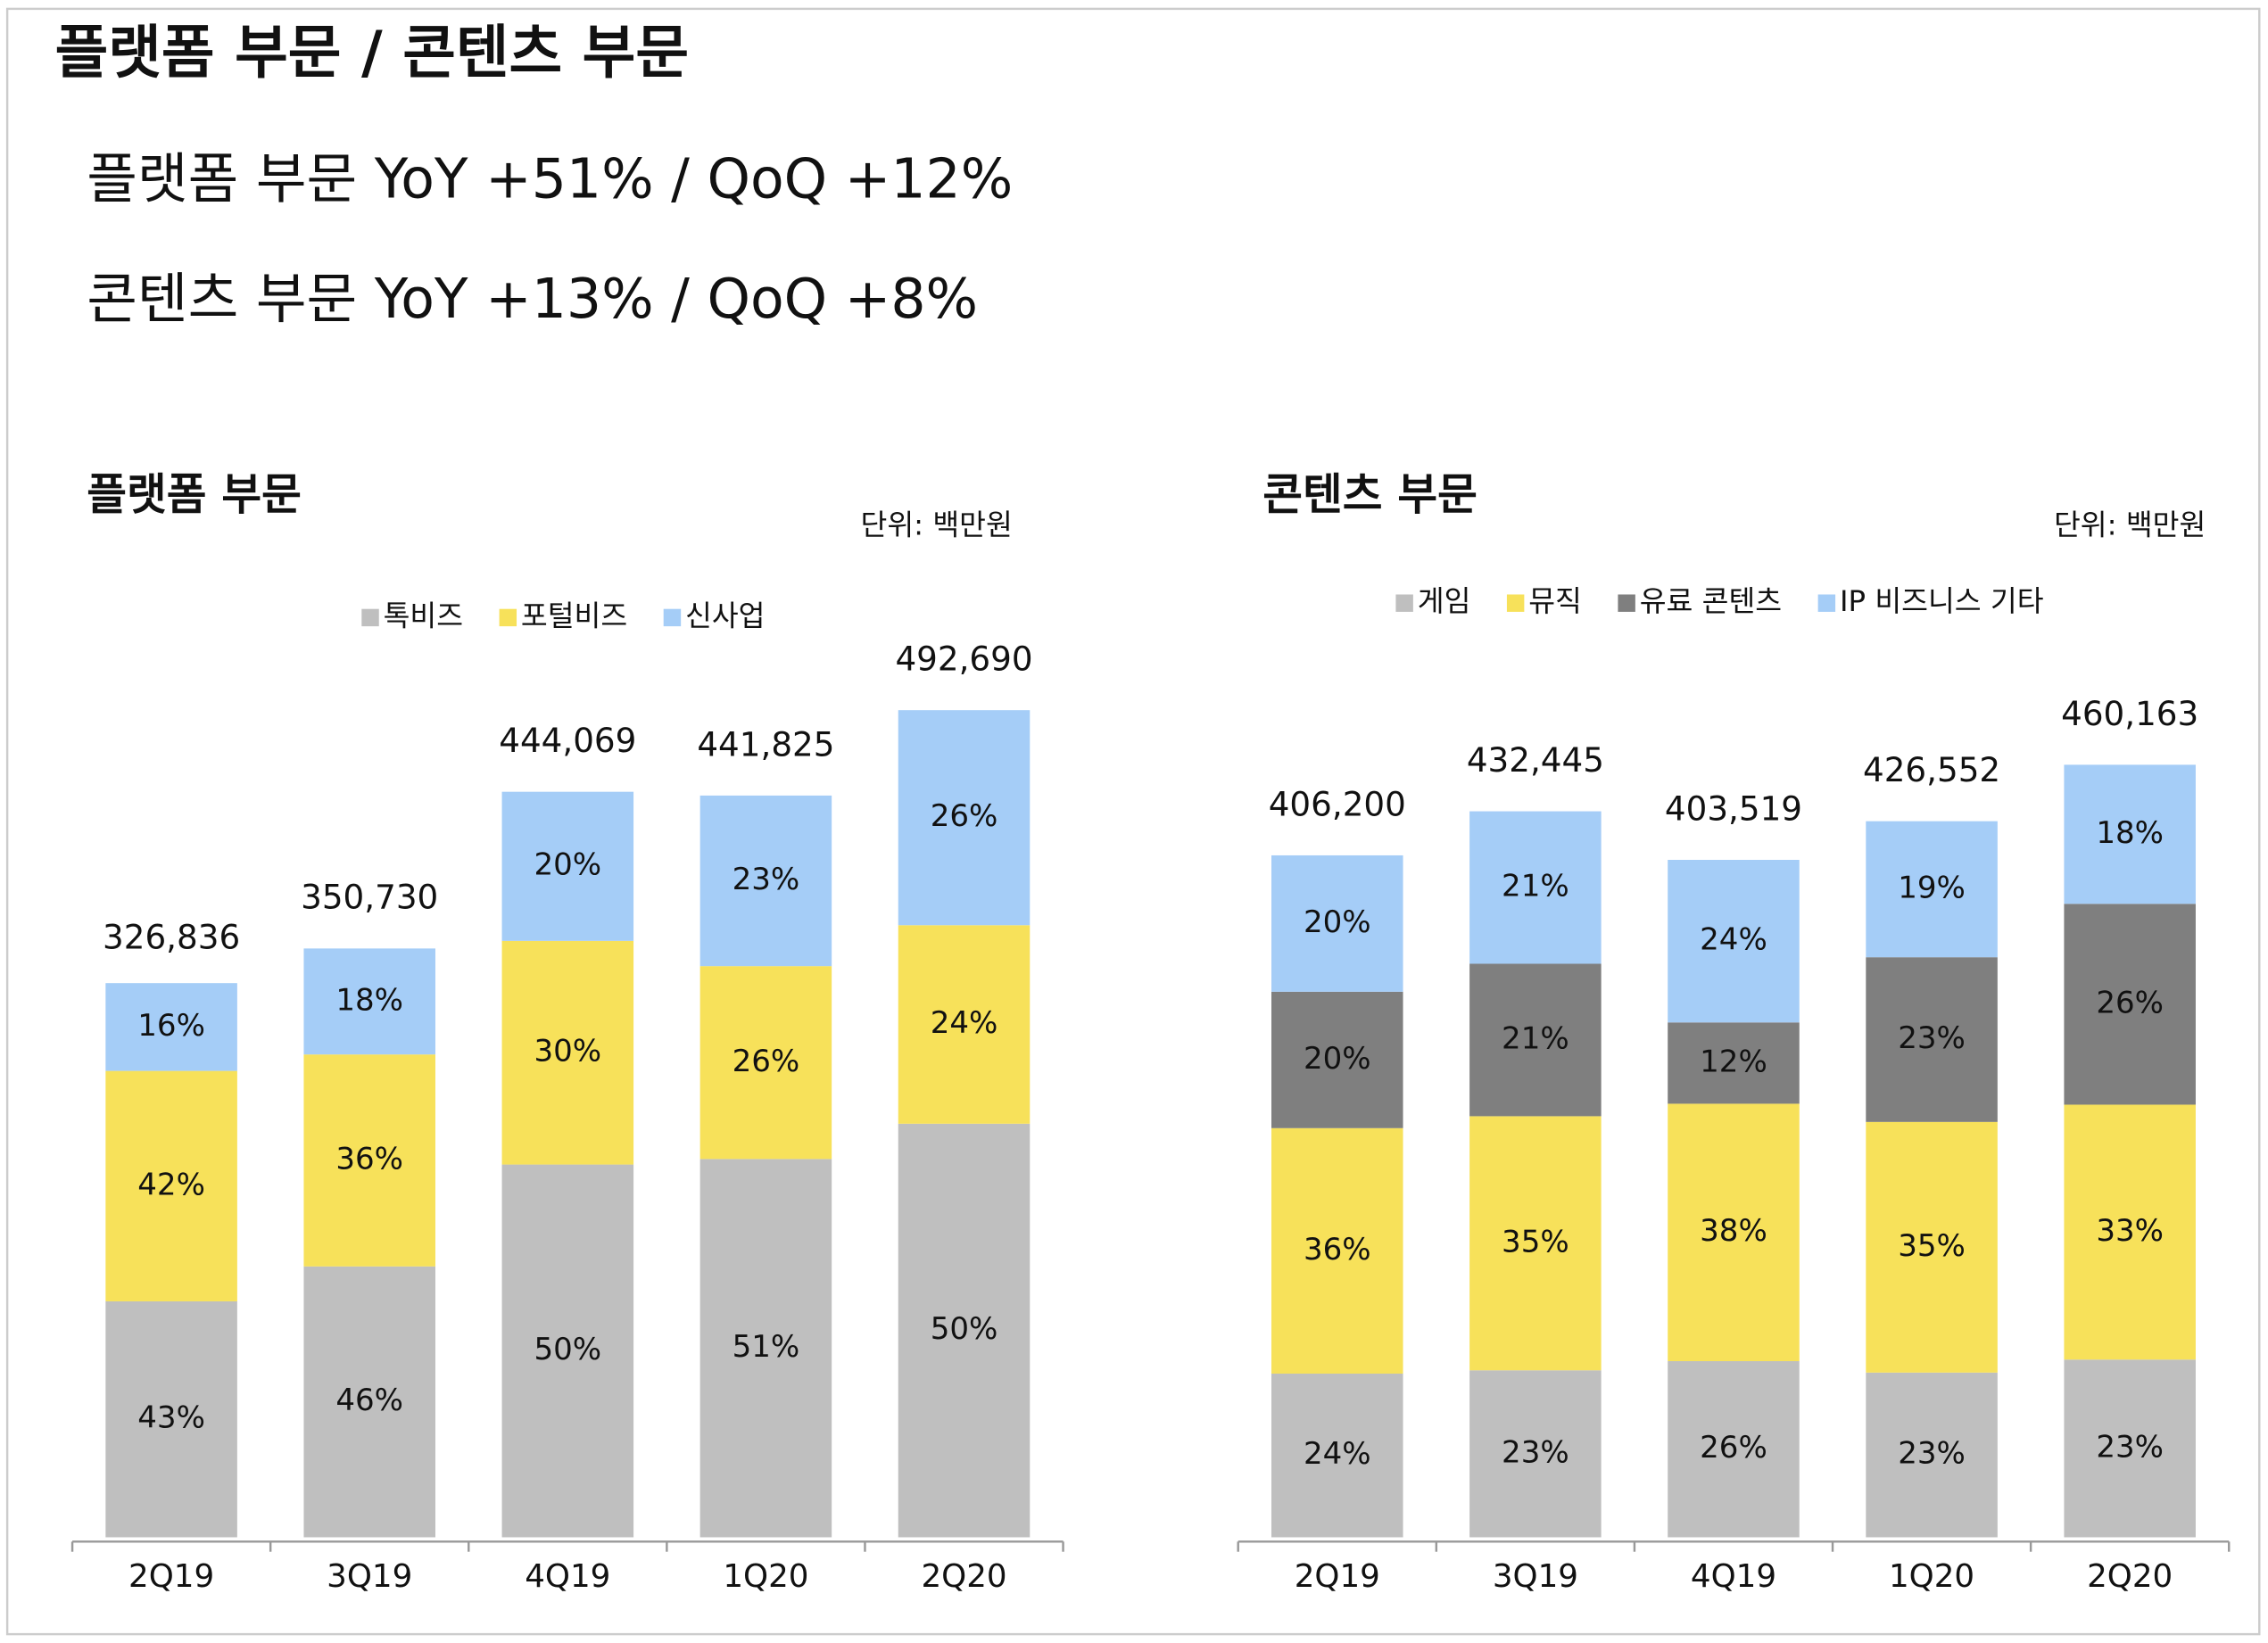 This screenshot has width=2268, height=1643. Describe the element at coordinates (1555, 601) in the screenshot. I see `legend-label: 뮤직` at that location.